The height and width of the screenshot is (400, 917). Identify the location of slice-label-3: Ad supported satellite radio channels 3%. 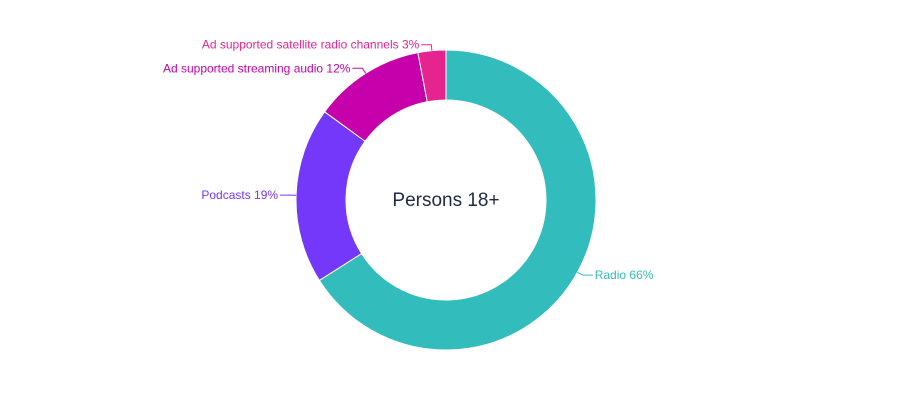
(311, 45).